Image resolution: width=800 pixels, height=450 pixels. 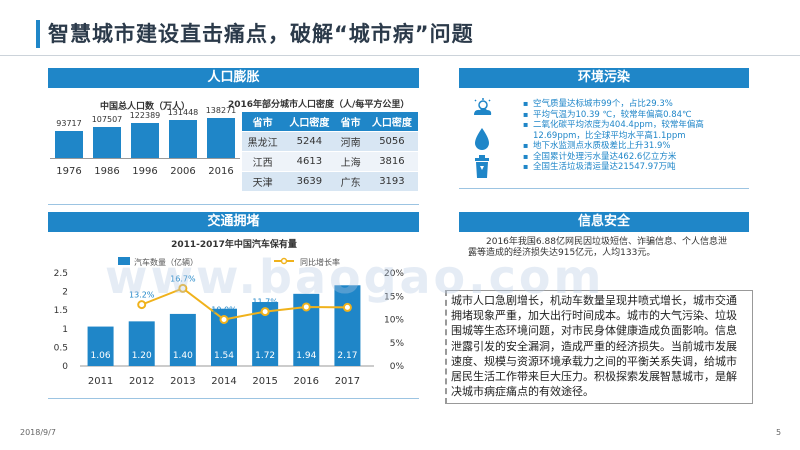 What do you see at coordinates (263, 141) in the screenshot?
I see `table-cell: 黑龙江` at bounding box center [263, 141].